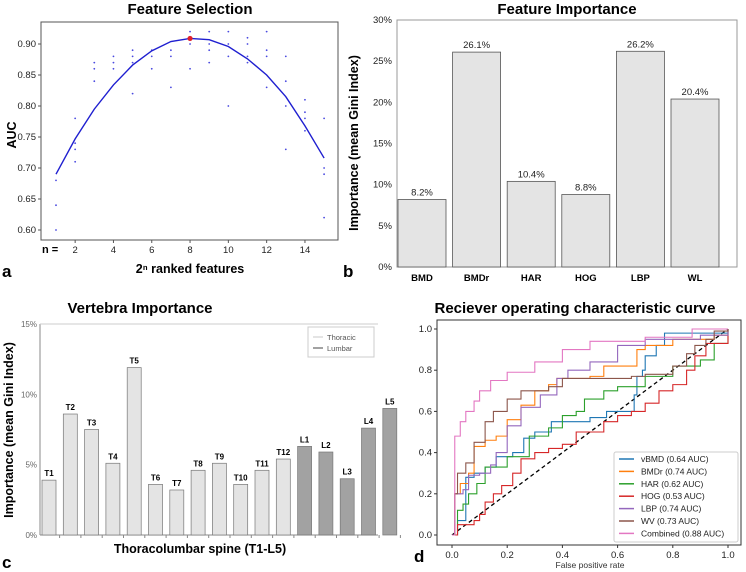  I want to click on x-tick-label: LBP, so click(641, 278).